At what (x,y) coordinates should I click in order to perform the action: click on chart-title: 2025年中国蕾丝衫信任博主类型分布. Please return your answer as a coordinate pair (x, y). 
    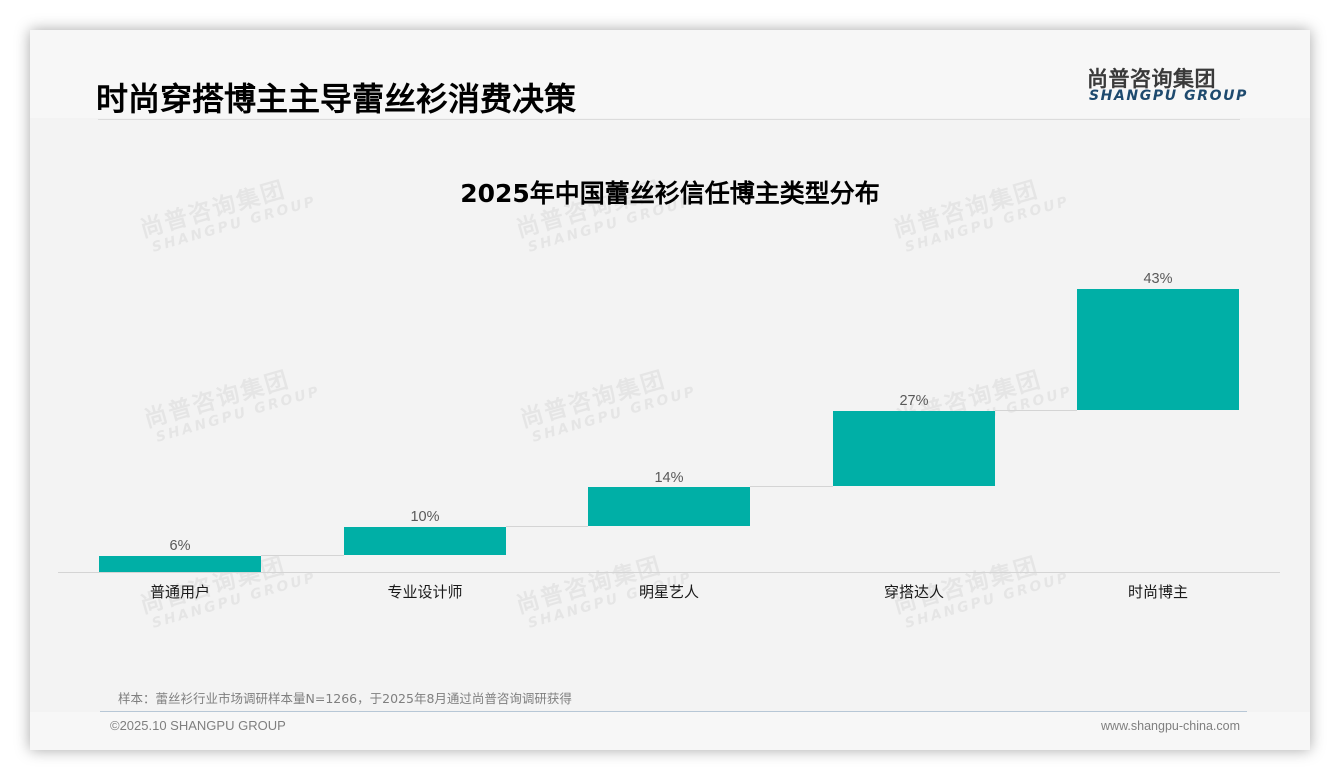
    Looking at the image, I should click on (670, 193).